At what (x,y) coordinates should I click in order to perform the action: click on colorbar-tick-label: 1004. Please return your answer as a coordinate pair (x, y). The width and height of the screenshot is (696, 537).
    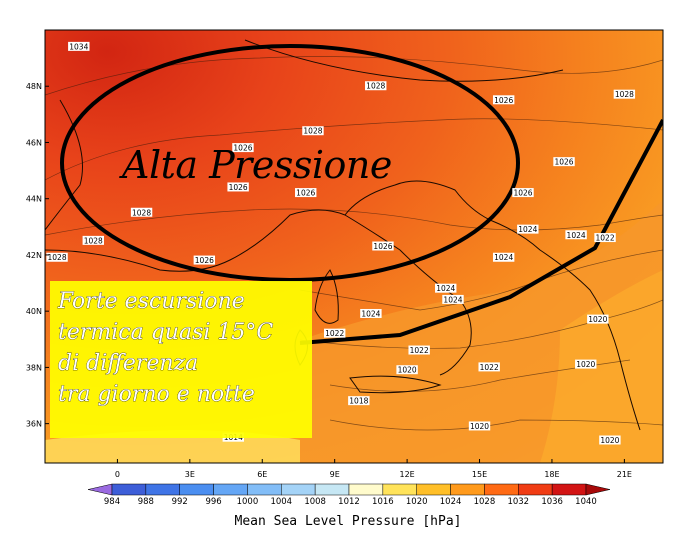
    Looking at the image, I should click on (281, 502).